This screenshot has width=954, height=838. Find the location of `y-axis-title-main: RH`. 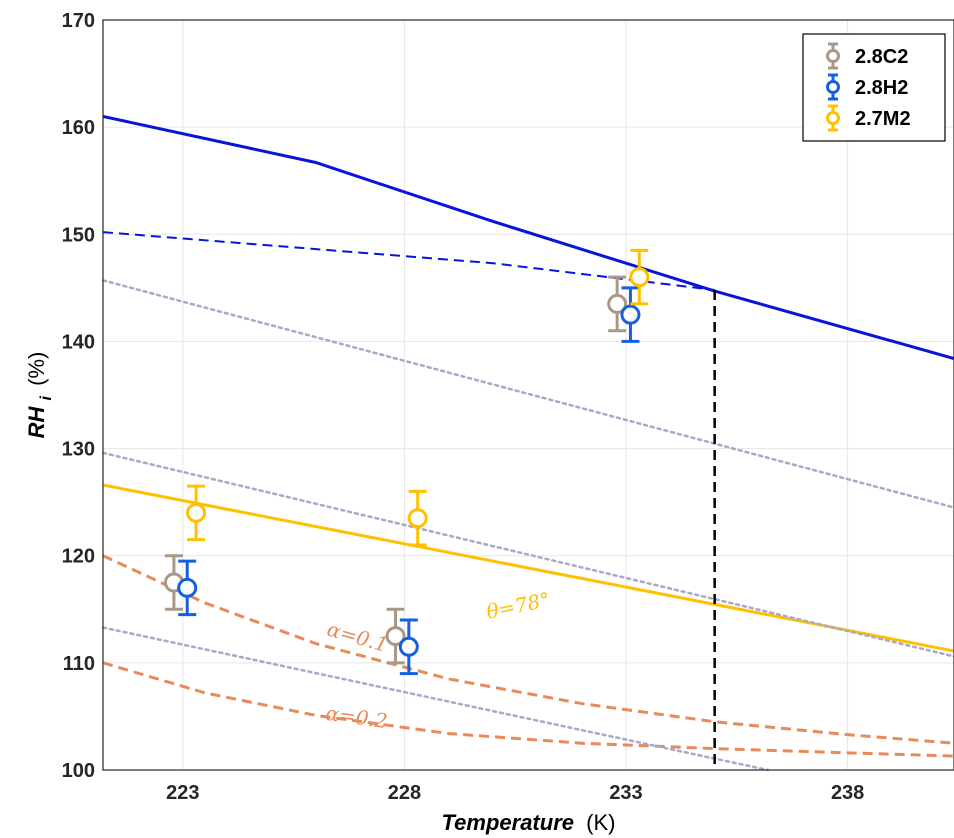

y-axis-title-main: RH is located at coordinates (36, 421).